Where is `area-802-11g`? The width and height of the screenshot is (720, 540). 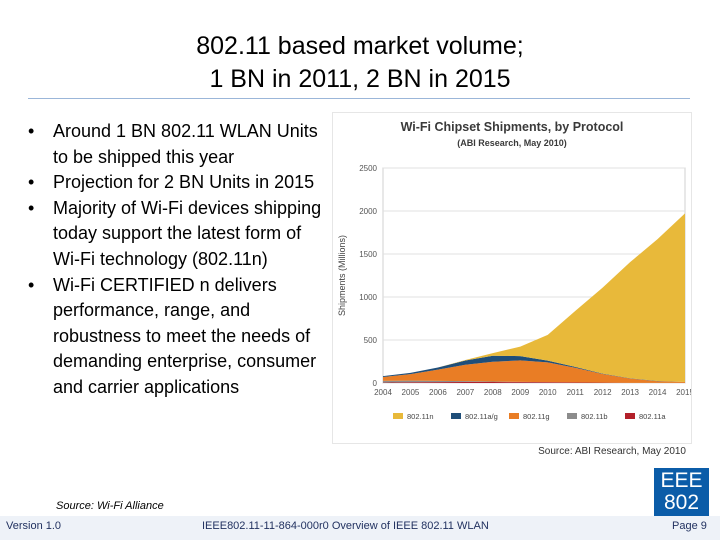 area-802-11g is located at coordinates (534, 371).